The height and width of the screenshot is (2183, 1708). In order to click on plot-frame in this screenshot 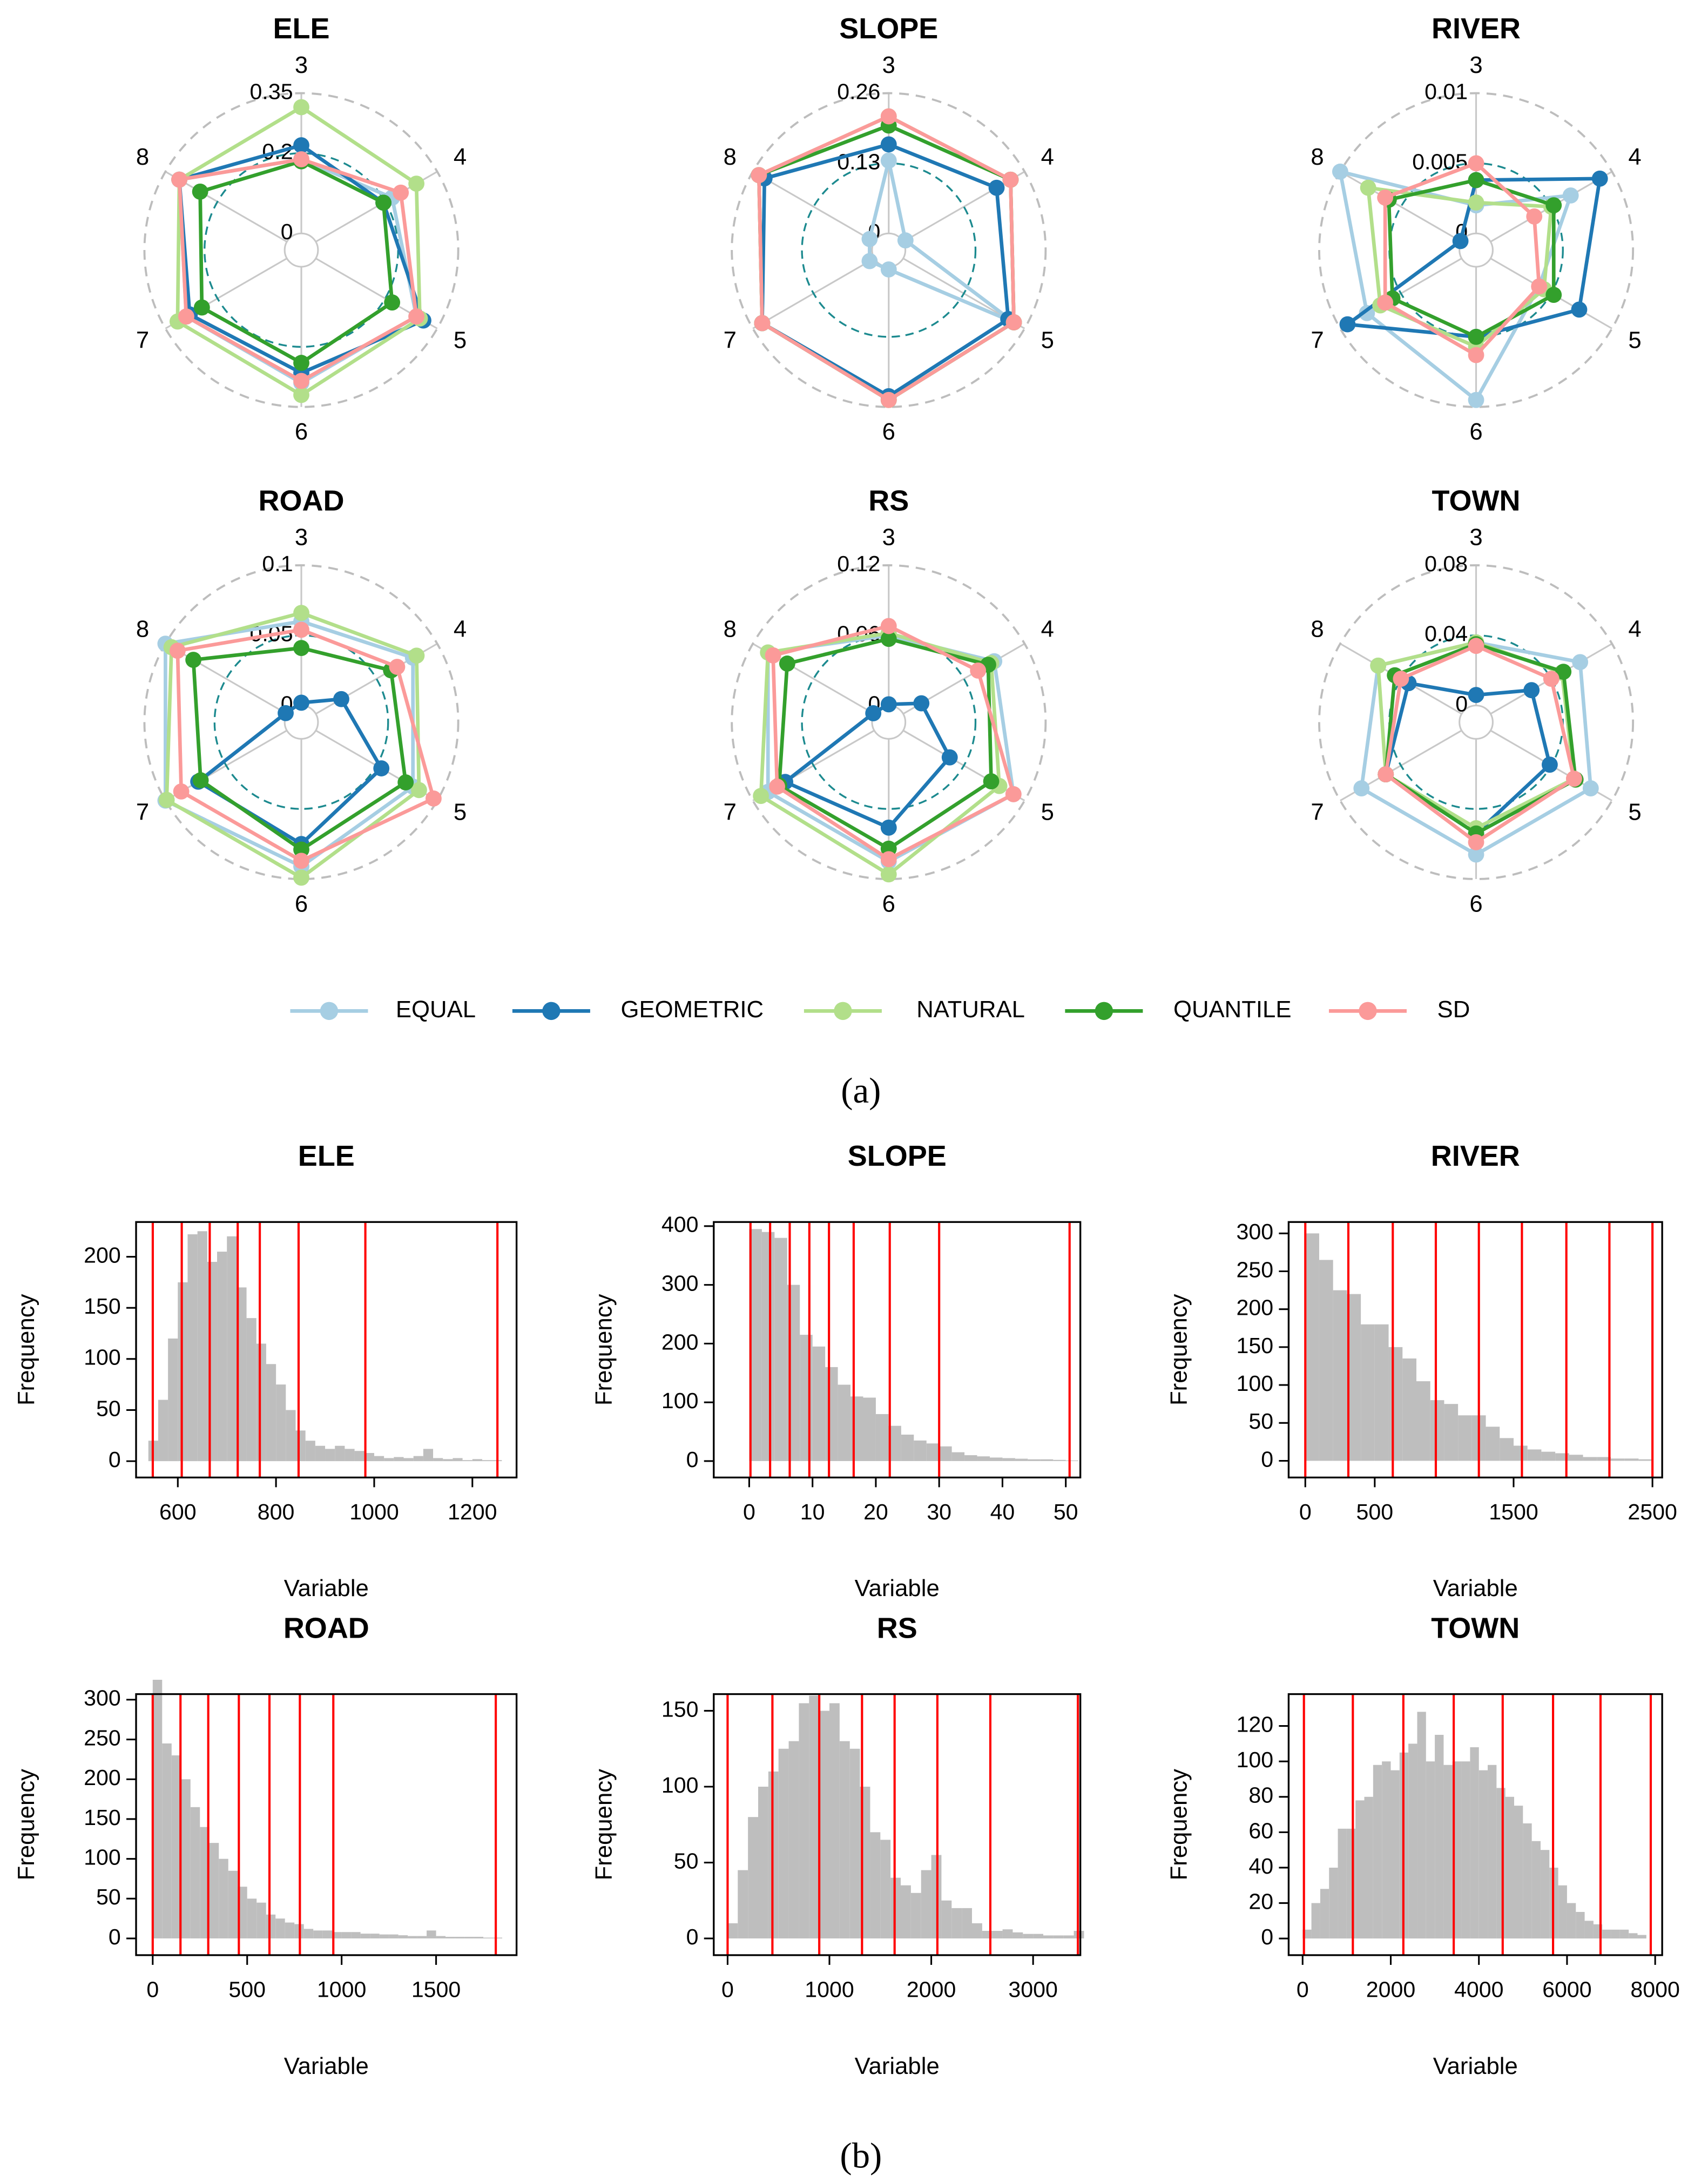, I will do `click(327, 1350)`.